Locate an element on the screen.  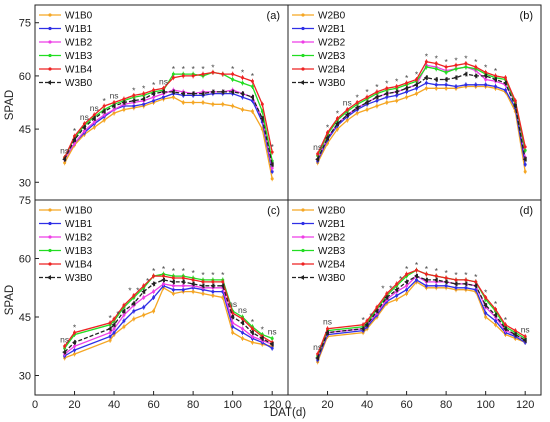
x-tick-label: 20 is located at coordinates (327, 405).